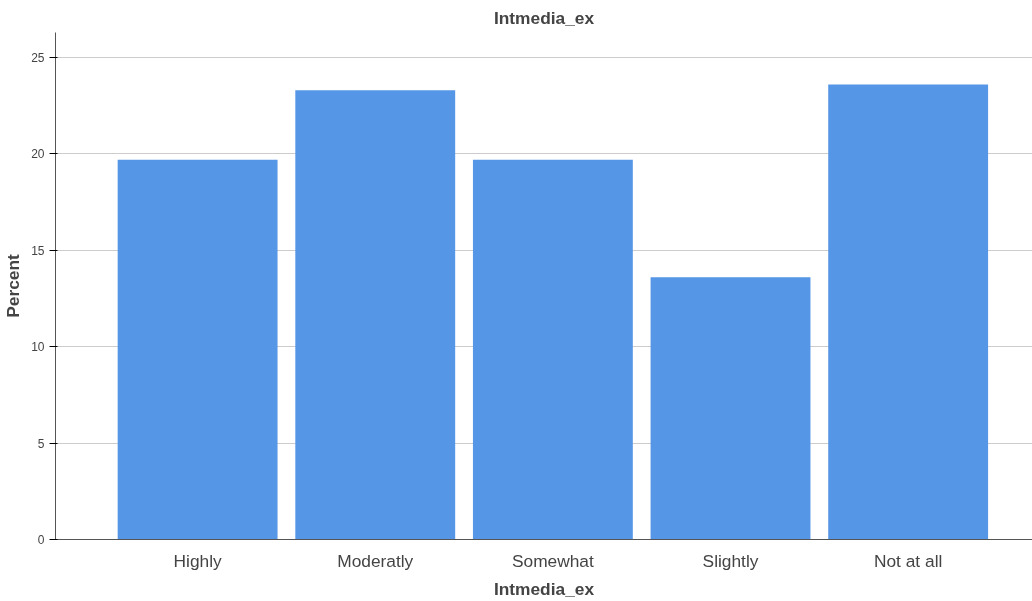  What do you see at coordinates (375, 560) in the screenshot?
I see `x-tick-label: Moderatly` at bounding box center [375, 560].